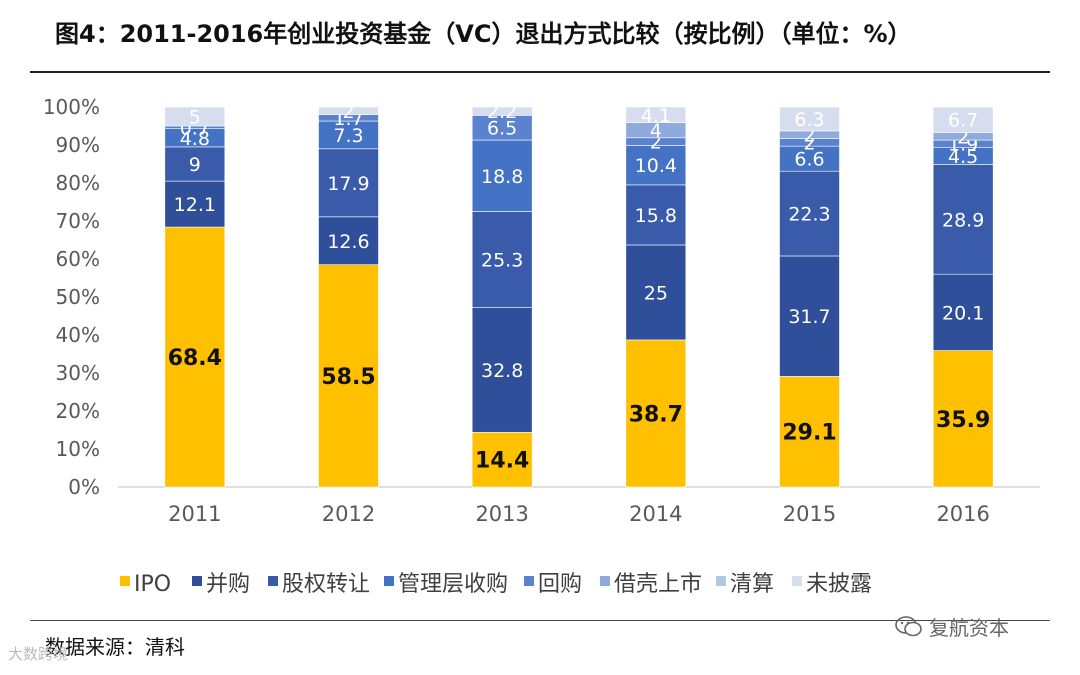 The height and width of the screenshot is (675, 1080). Describe the element at coordinates (752, 584) in the screenshot. I see `legend-label-清算: 清算` at that location.